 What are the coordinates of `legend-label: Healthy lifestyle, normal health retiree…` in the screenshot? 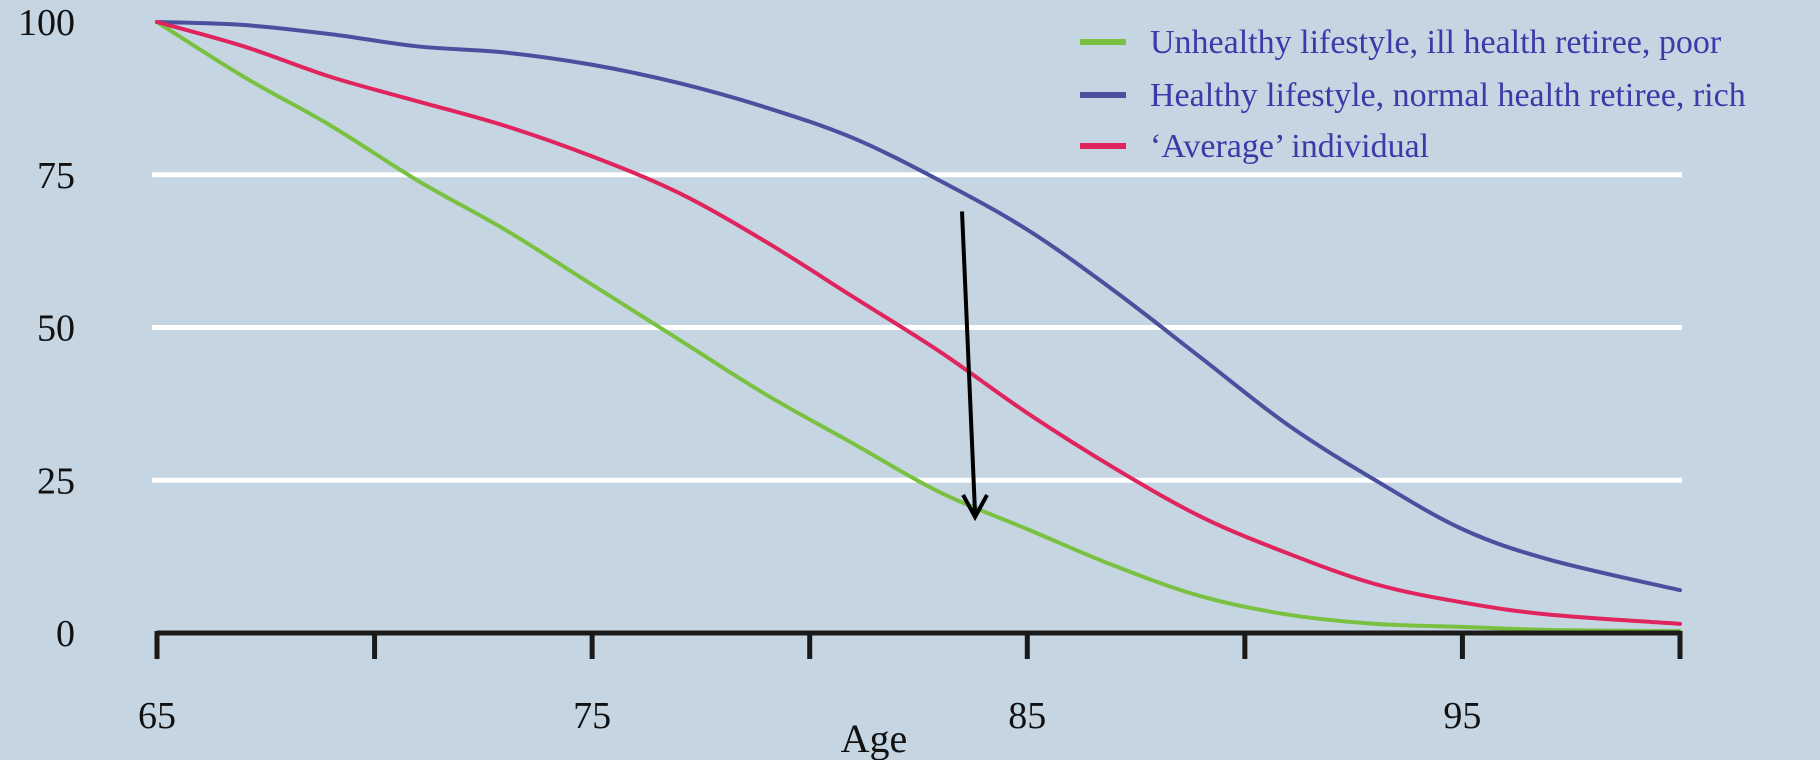 It's located at (1448, 95).